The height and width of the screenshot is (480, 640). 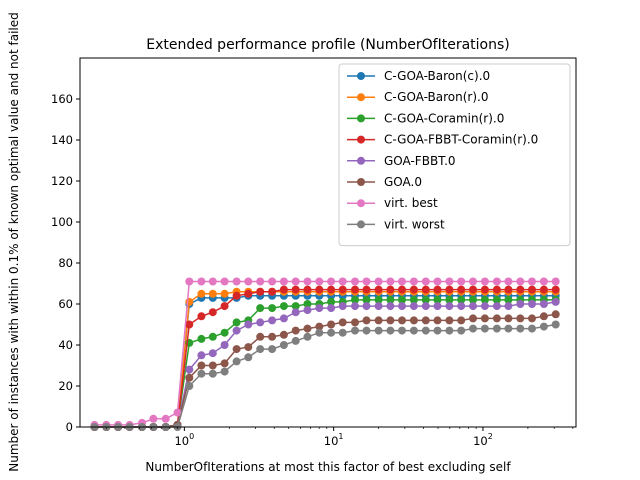 I want to click on x-tick-exponent: 1, so click(x=340, y=436).